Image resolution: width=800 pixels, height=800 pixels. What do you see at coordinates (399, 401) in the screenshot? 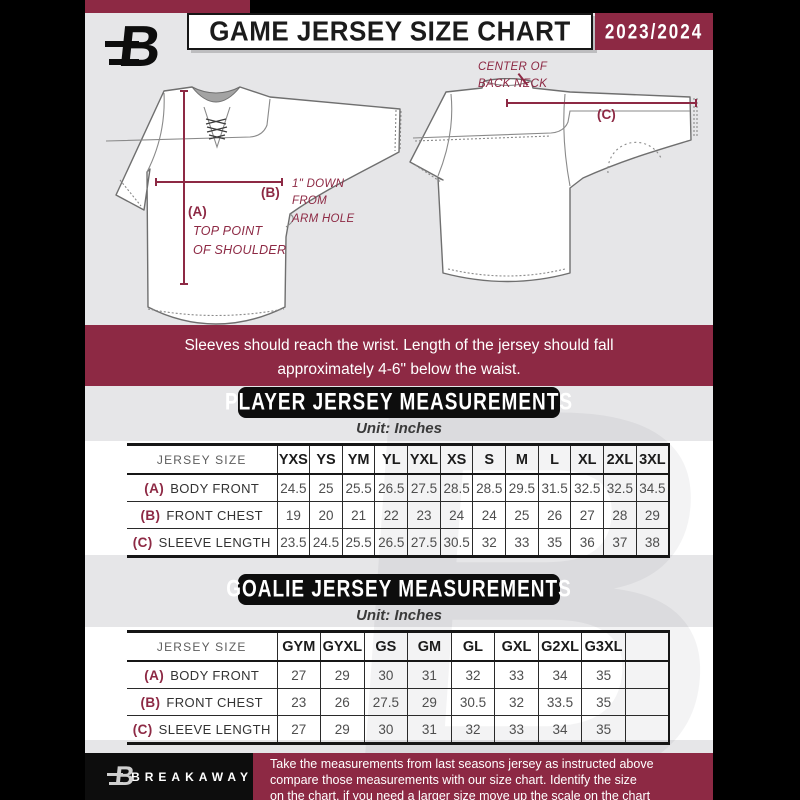
I see `player-section-heading: PLAYER JERSEY MEASUREMENTS` at bounding box center [399, 401].